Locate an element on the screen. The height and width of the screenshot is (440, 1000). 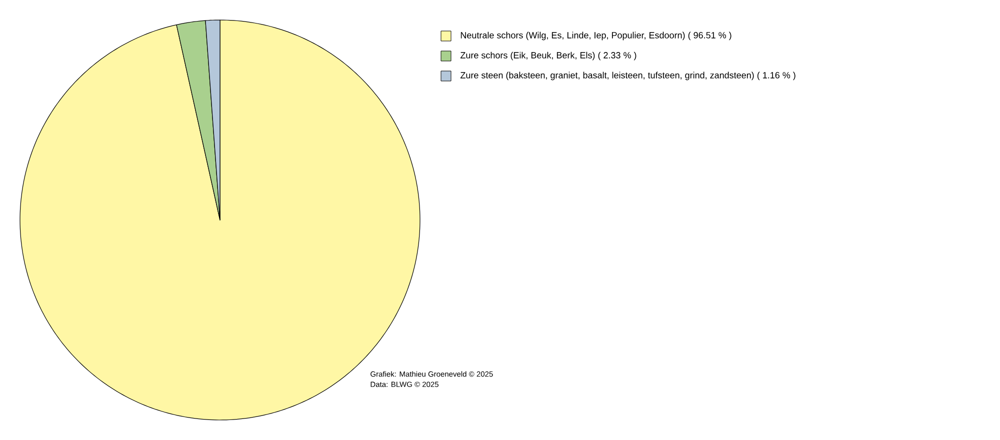
data-label: ( 96.51 % ) is located at coordinates (710, 36).